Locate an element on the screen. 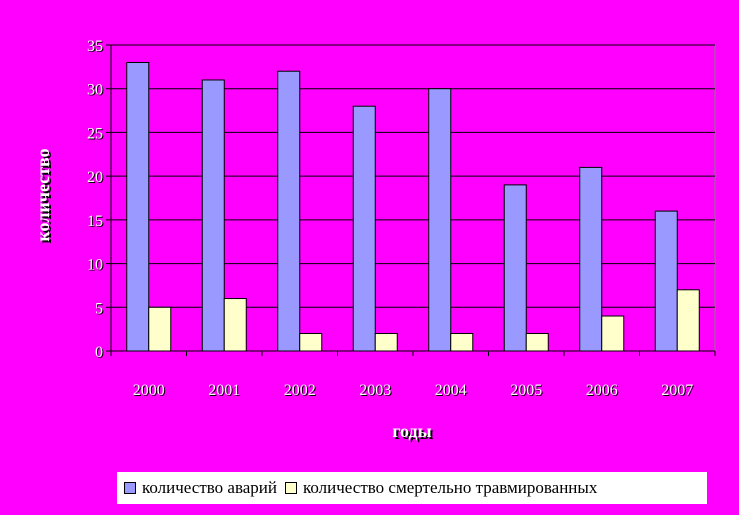  bar-fatalities-2002 is located at coordinates (311, 342).